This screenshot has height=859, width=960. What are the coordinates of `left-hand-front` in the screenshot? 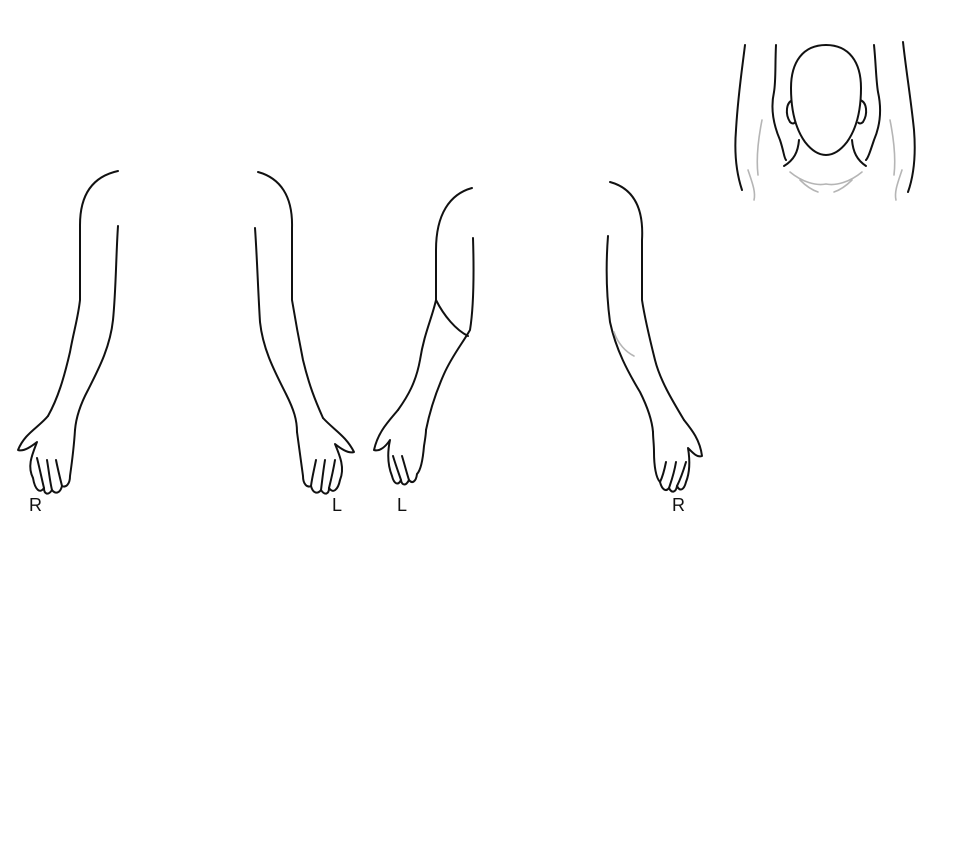 It's located at (325, 456).